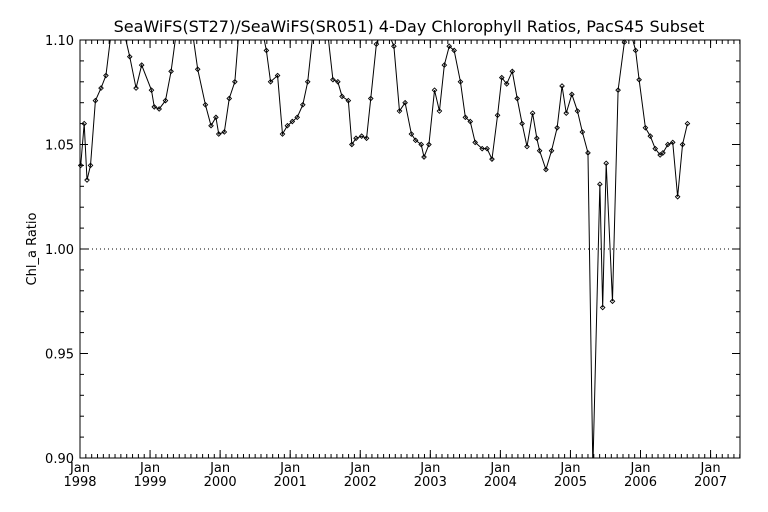  I want to click on x-tick-year: 2001, so click(290, 482).